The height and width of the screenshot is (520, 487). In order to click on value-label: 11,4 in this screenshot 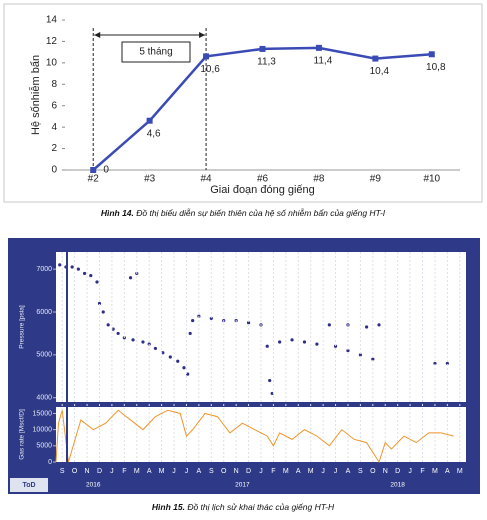, I will do `click(323, 60)`.